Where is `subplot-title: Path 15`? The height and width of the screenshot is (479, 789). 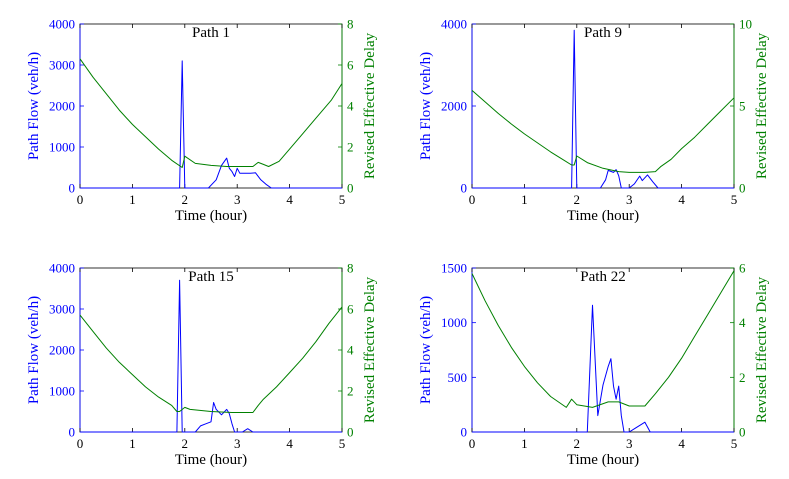
subplot-title: Path 15 is located at coordinates (210, 277).